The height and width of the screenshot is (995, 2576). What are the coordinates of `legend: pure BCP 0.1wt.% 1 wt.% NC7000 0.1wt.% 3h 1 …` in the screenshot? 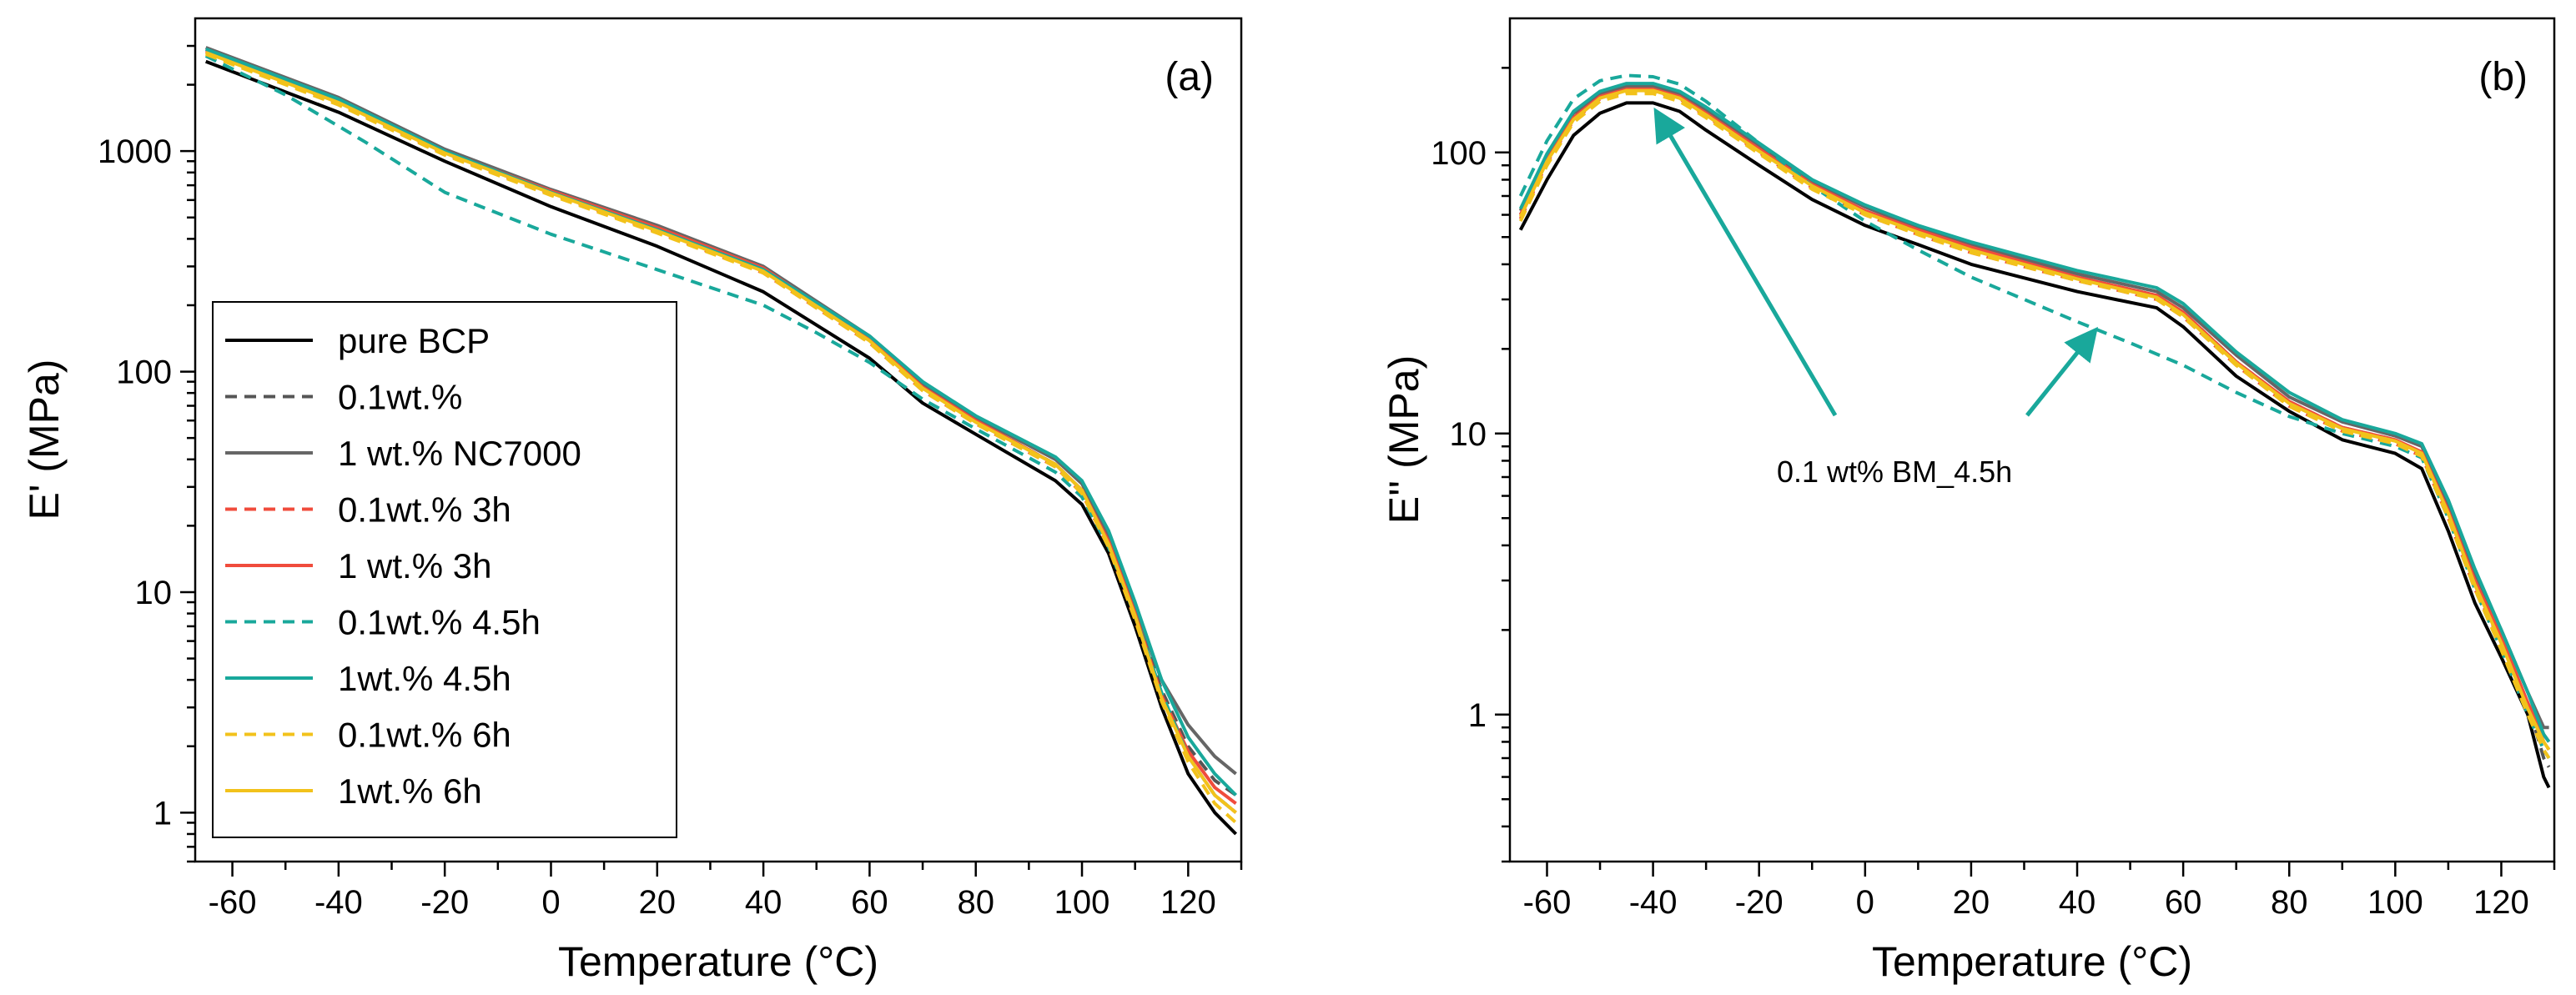 It's located at (444, 569).